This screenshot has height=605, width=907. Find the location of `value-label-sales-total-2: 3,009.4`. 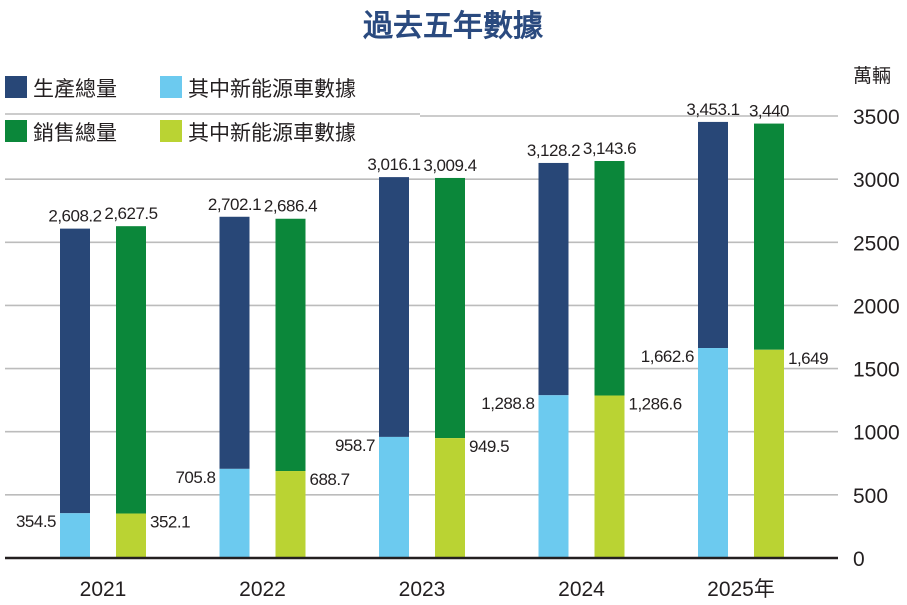

value-label-sales-total-2: 3,009.4 is located at coordinates (449, 165).